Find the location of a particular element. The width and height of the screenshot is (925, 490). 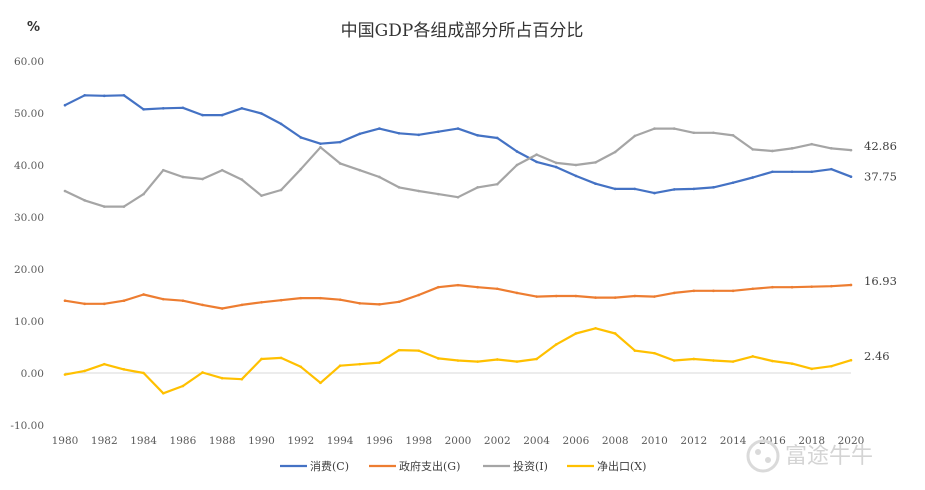

x-tick-label: 1998 is located at coordinates (418, 441).